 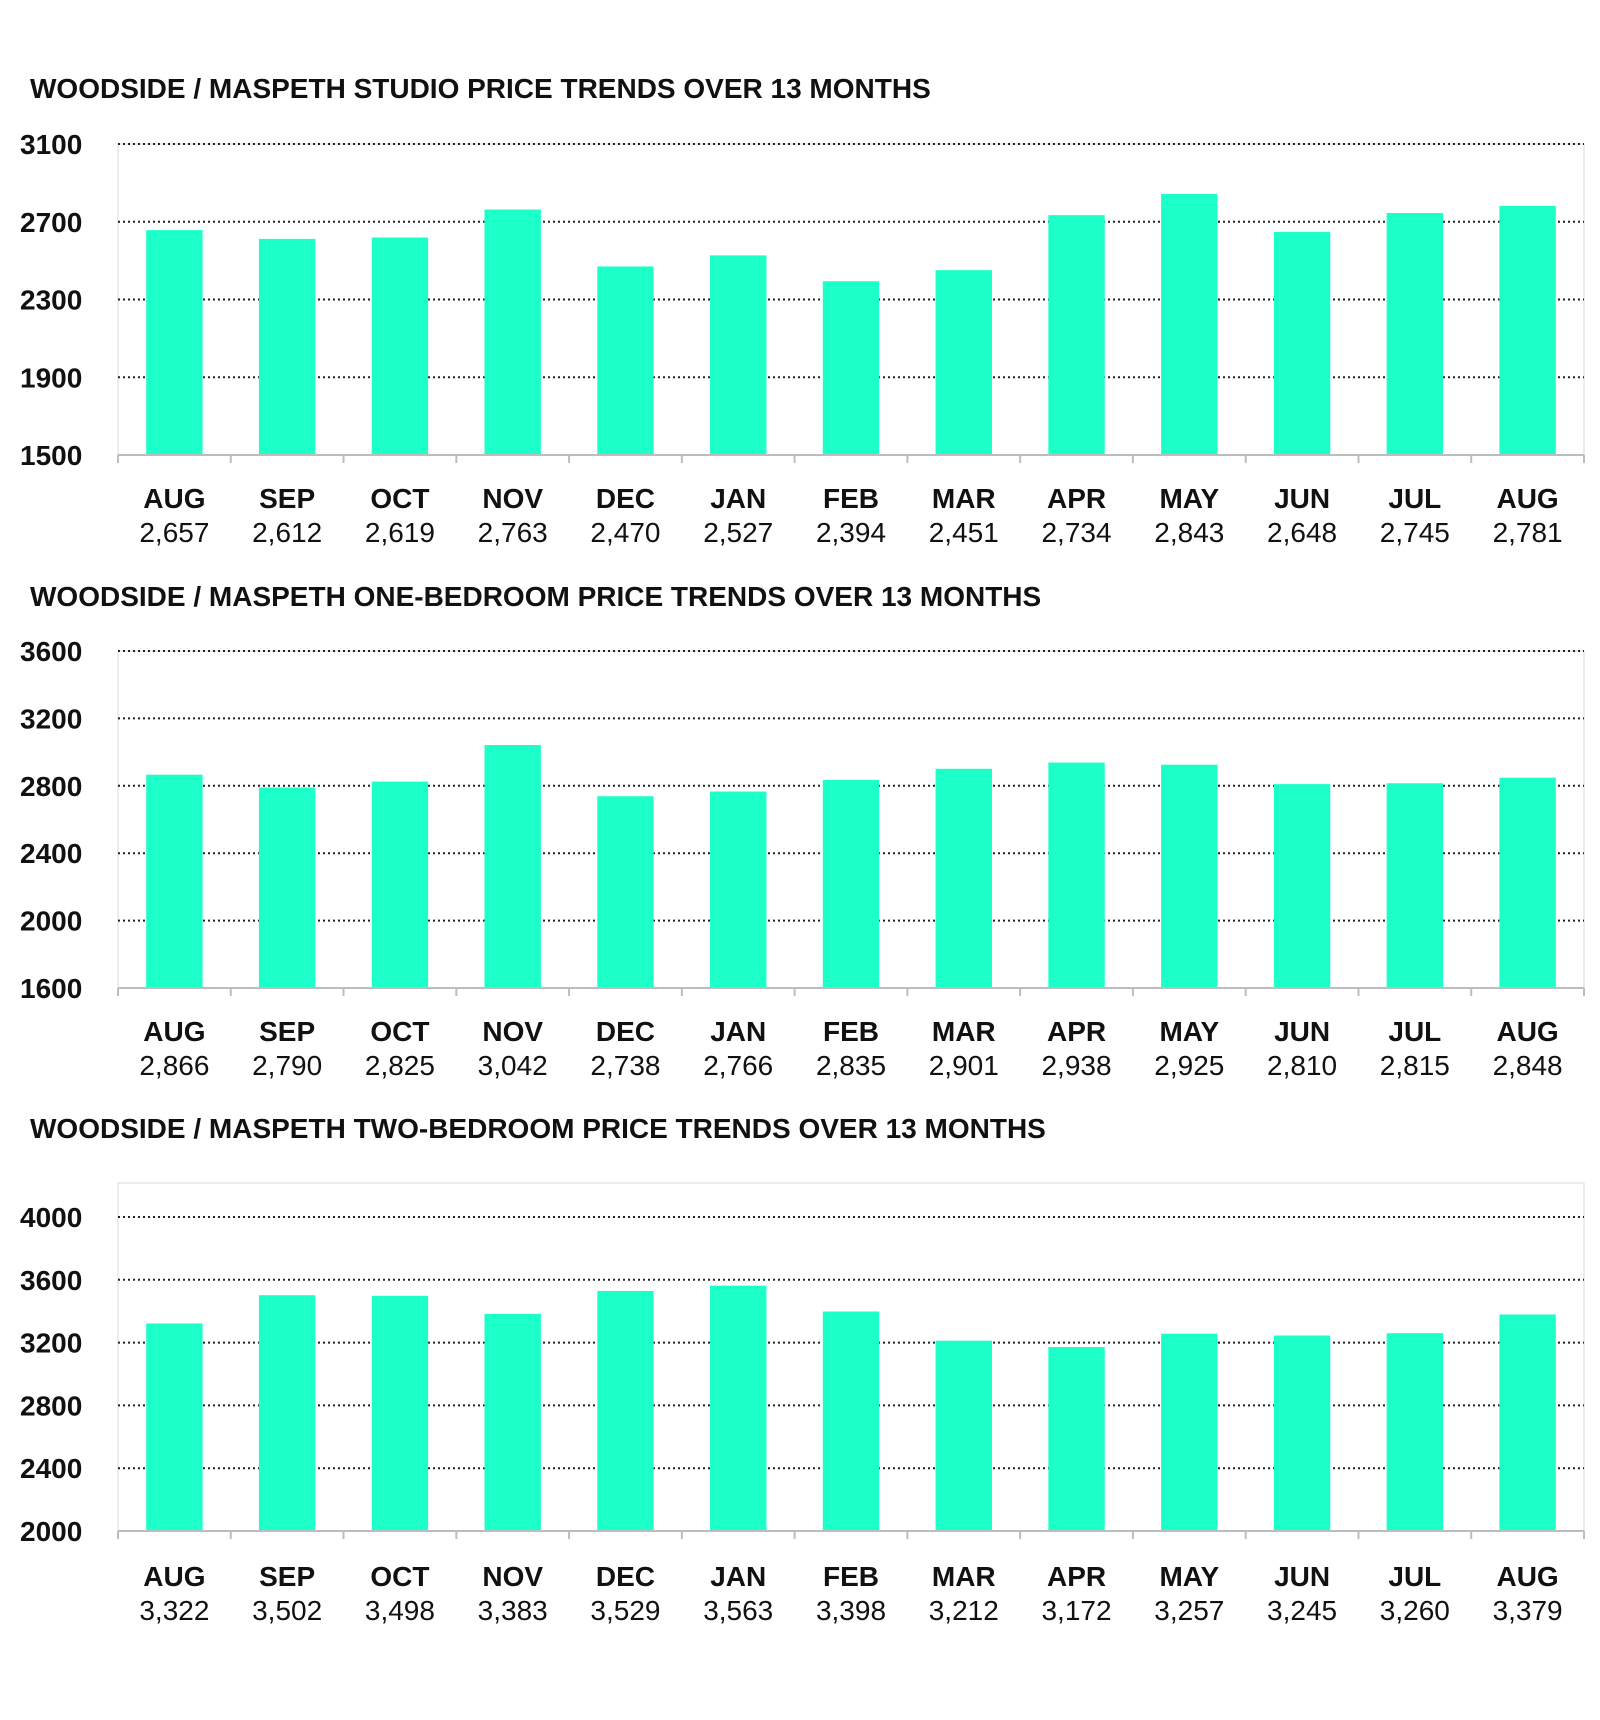 What do you see at coordinates (287, 1065) in the screenshot?
I see `value-label: 2,790` at bounding box center [287, 1065].